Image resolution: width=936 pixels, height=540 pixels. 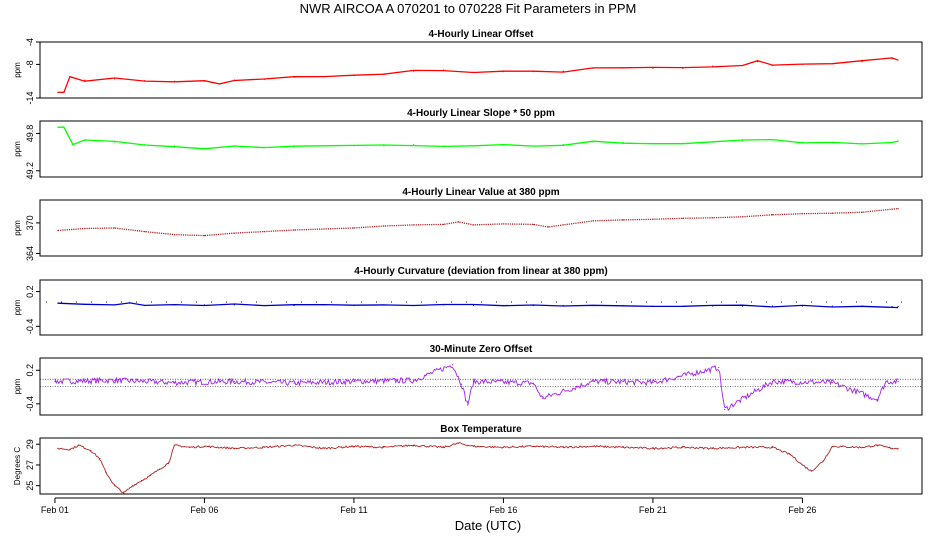 What do you see at coordinates (478, 75) in the screenshot?
I see `series-line-linear-offset` at bounding box center [478, 75].